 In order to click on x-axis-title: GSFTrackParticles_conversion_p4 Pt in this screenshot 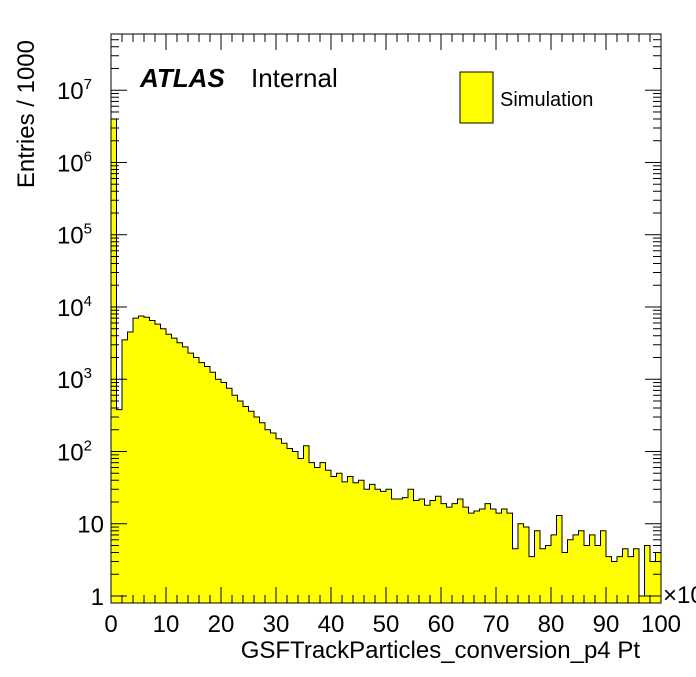, I will do `click(441, 650)`.